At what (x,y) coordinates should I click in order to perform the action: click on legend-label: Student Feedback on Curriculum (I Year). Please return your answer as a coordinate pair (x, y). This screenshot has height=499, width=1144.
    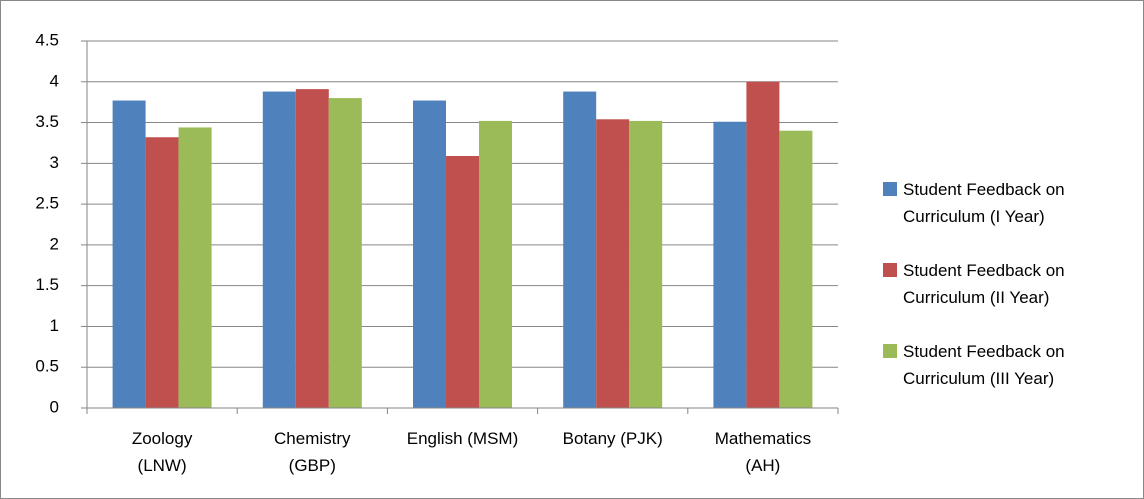
    Looking at the image, I should click on (984, 203).